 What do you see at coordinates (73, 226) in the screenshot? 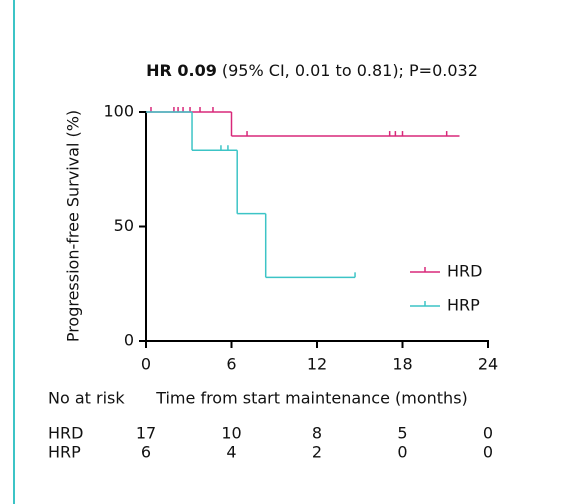
I see `y-axis-label: Progression-free Survival (%)` at bounding box center [73, 226].